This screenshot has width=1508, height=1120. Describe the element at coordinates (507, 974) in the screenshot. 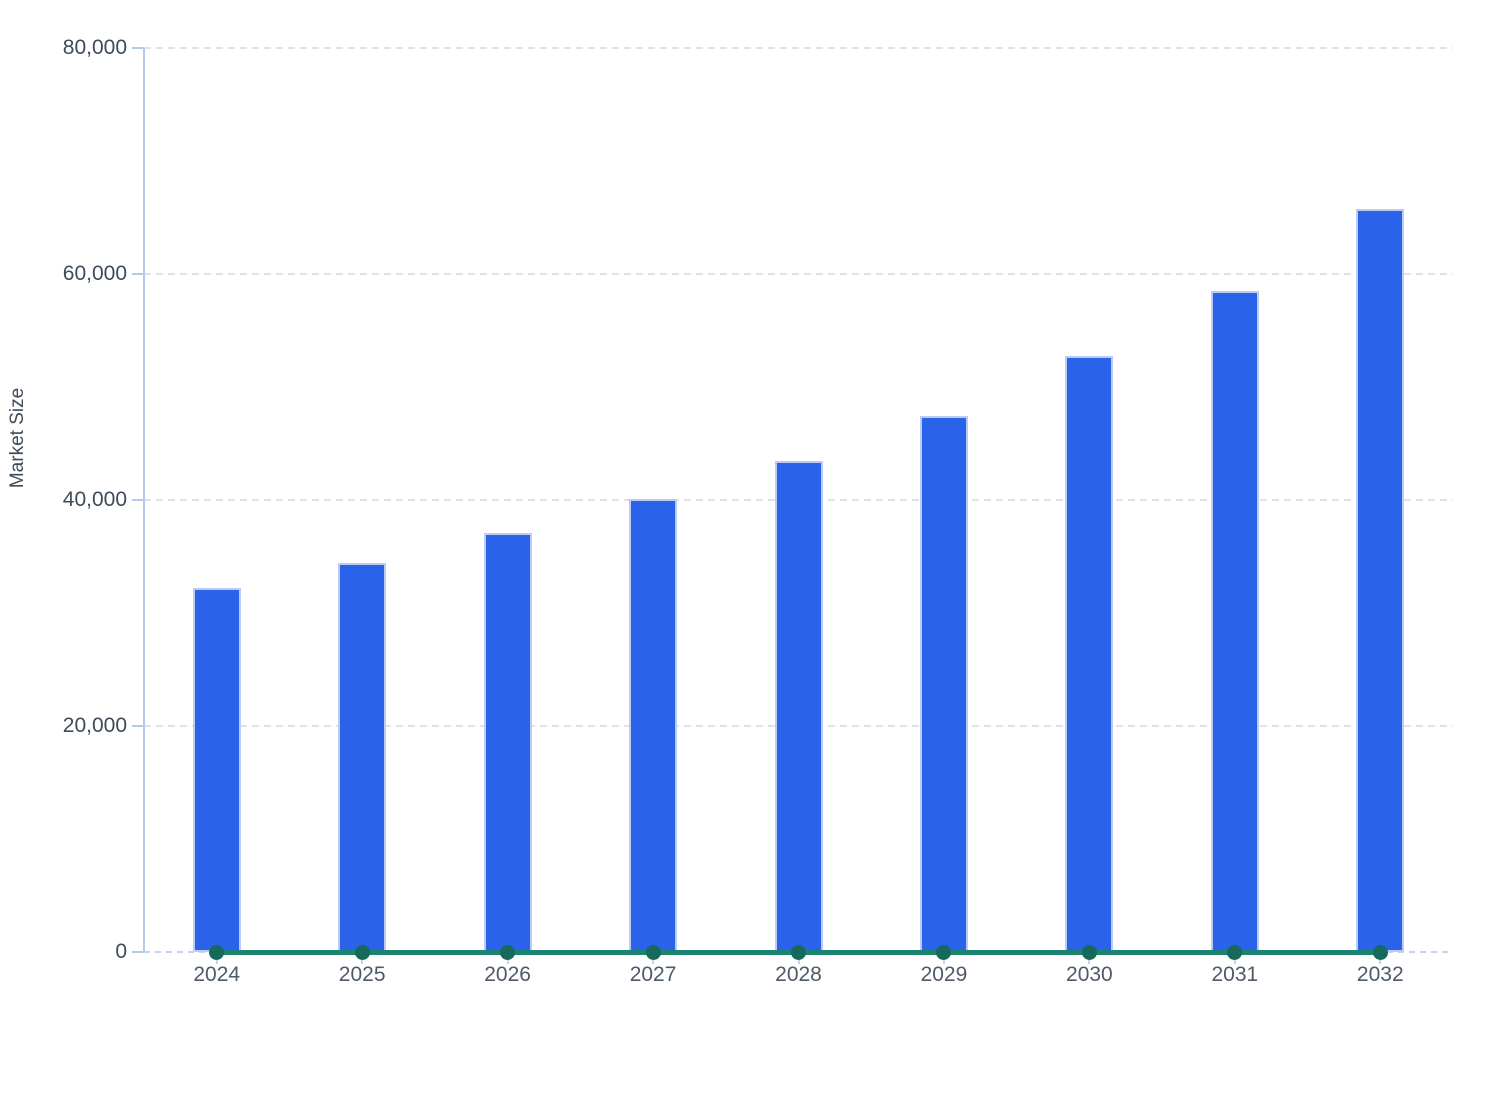

I see `x-tick-label: 2026` at that location.